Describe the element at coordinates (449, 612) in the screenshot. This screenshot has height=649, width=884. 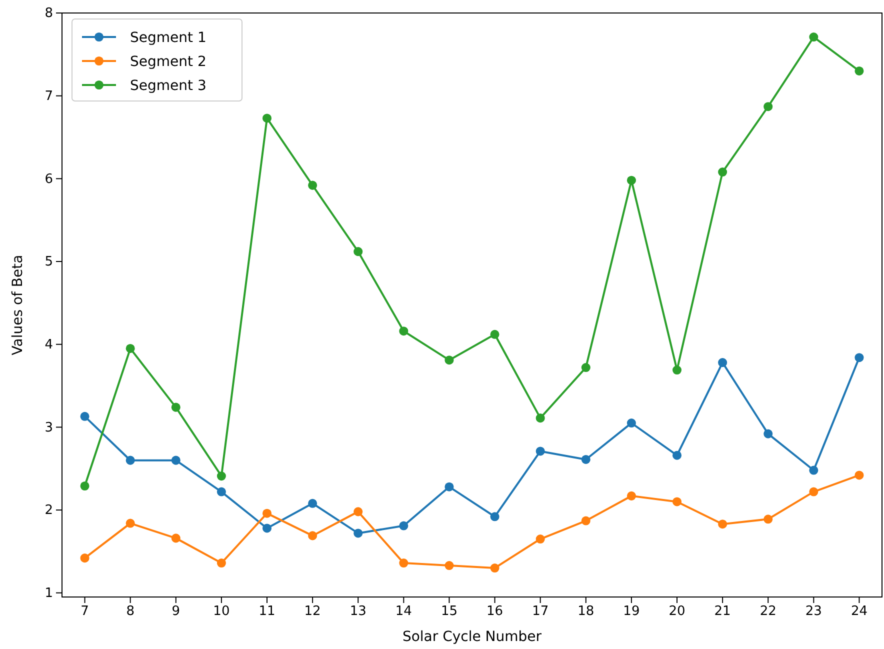
I see `x-tick-label: 15` at that location.